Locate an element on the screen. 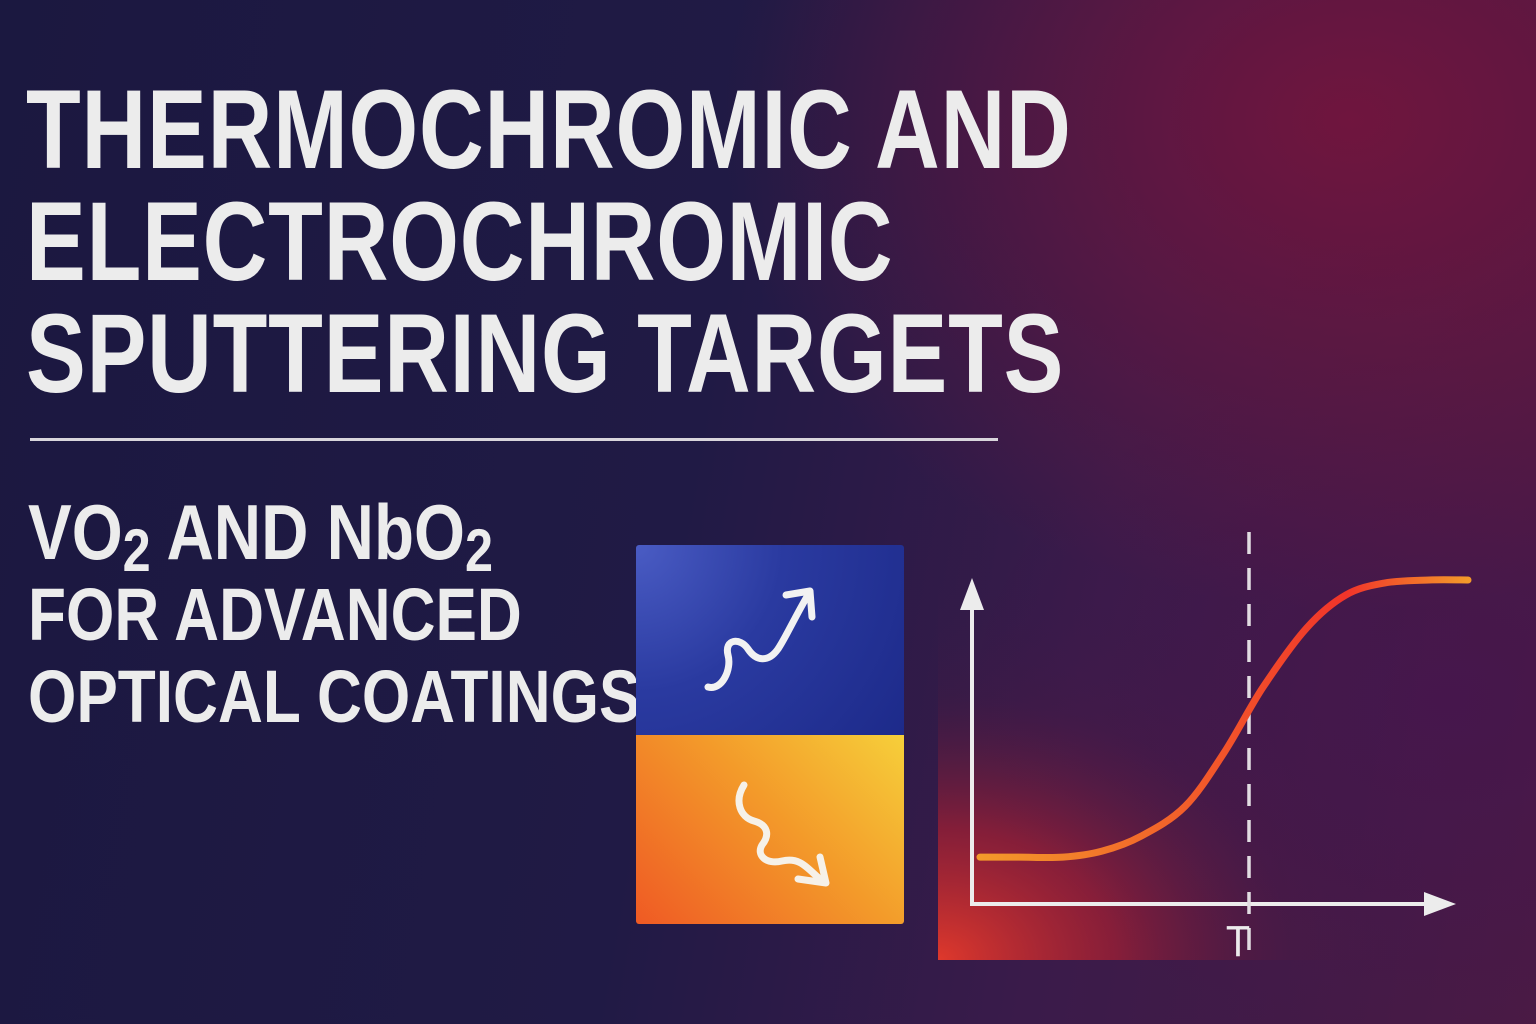  transition-temperature-label: T is located at coordinates (1238, 941).